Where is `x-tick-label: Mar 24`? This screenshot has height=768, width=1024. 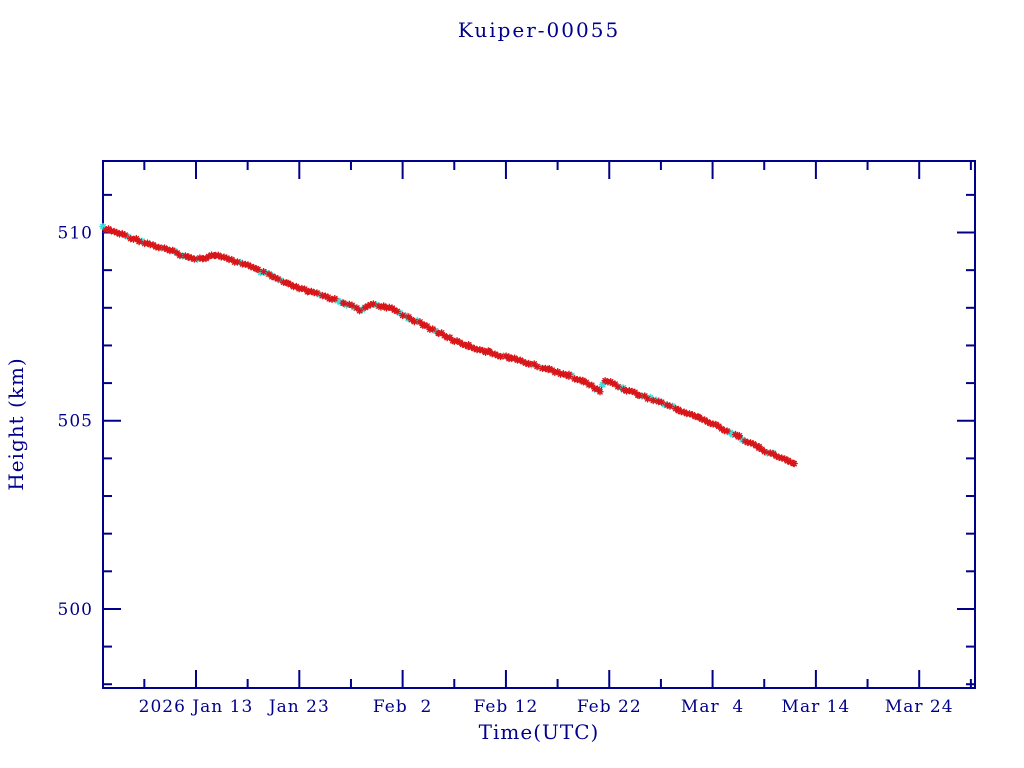
x-tick-label: Mar 24 is located at coordinates (919, 707).